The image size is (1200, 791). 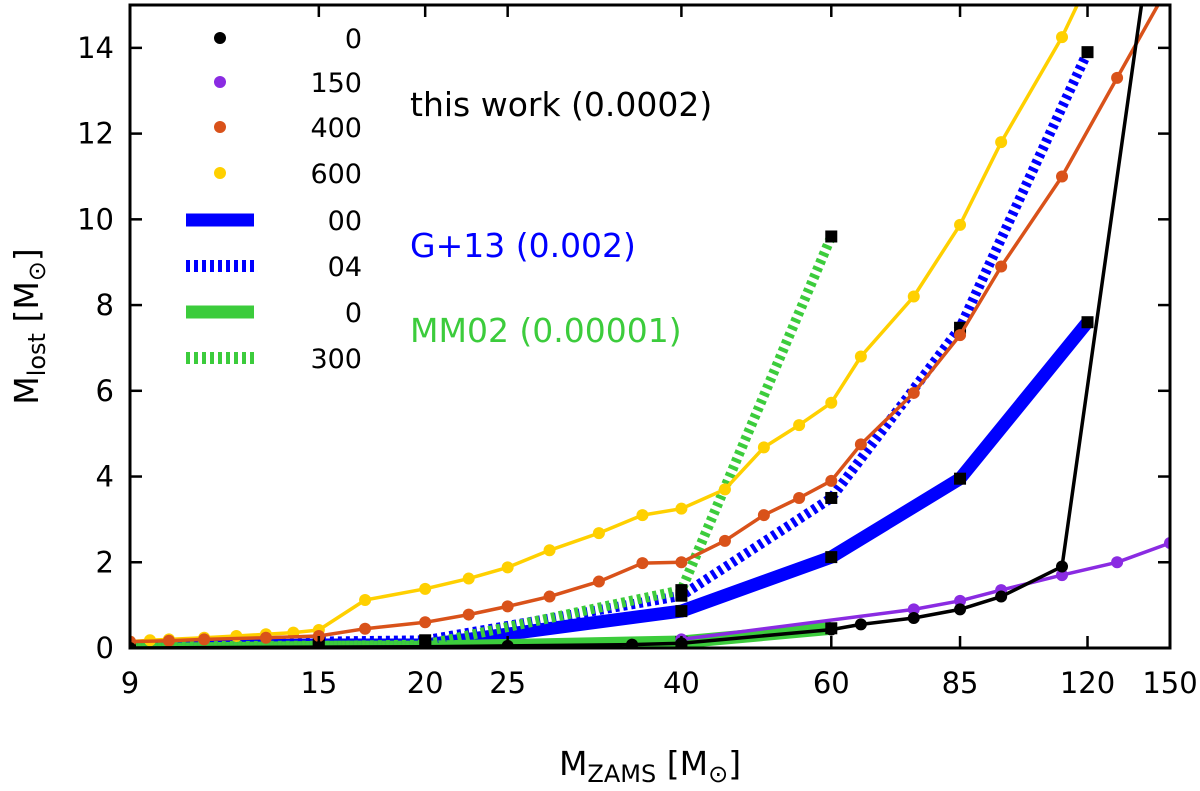 I want to click on y-tick-label: 8, so click(x=105, y=305).